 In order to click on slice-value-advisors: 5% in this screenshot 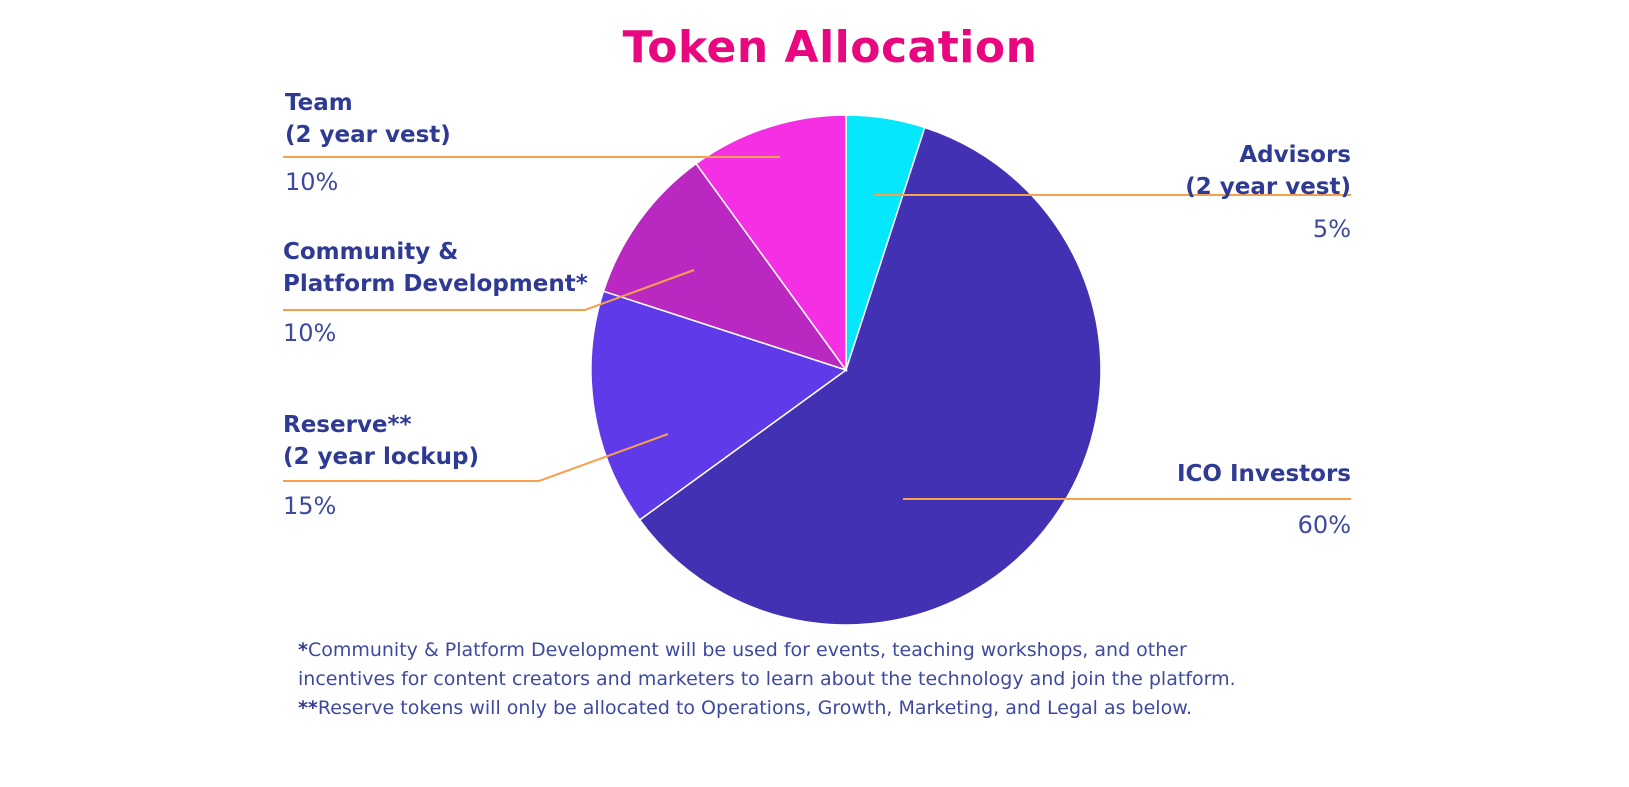, I will do `click(1332, 229)`.